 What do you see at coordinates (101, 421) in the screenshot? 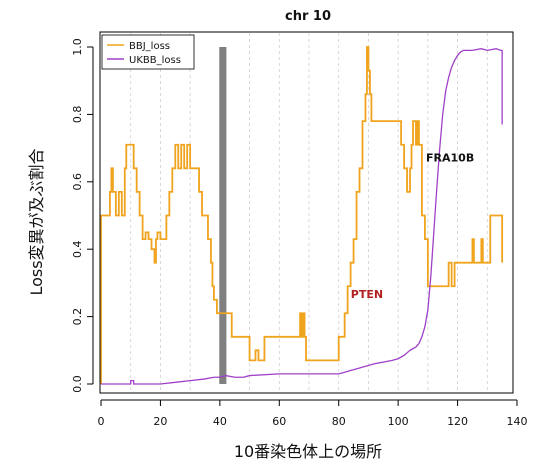
I see `x-tick-label: 0` at bounding box center [101, 421].